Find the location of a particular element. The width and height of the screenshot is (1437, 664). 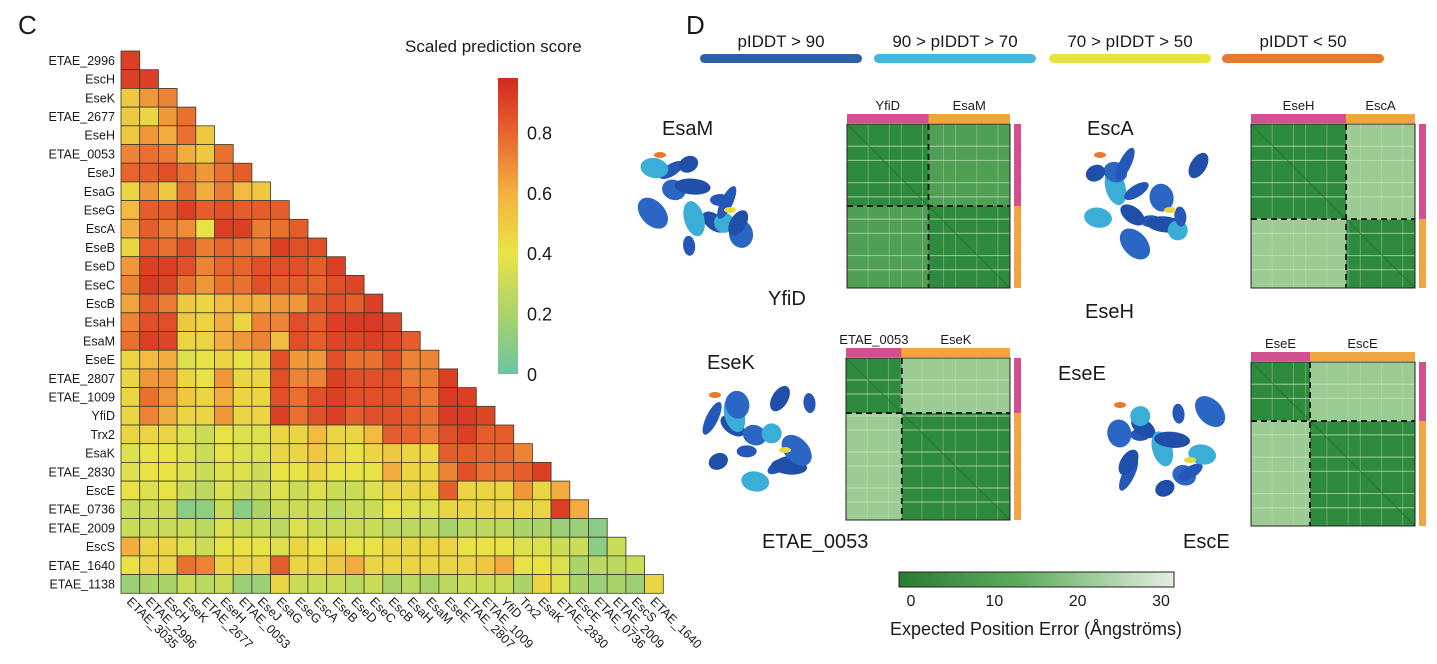

protein-label-top: EscA is located at coordinates (1110, 129).